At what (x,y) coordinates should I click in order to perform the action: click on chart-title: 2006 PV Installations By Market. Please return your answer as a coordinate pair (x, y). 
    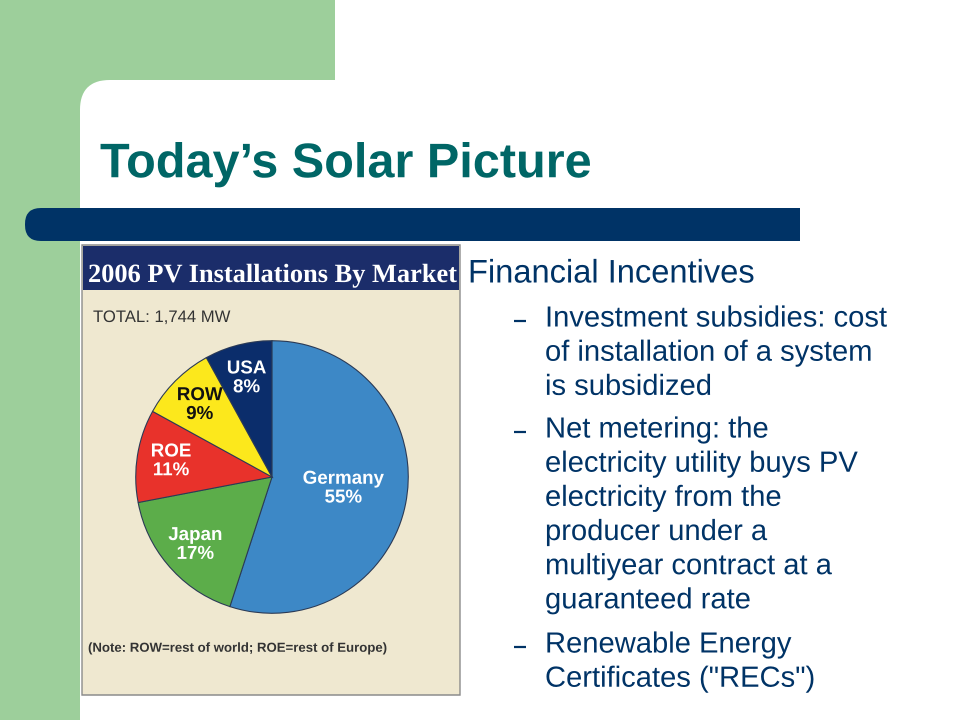
    Looking at the image, I should click on (273, 276).